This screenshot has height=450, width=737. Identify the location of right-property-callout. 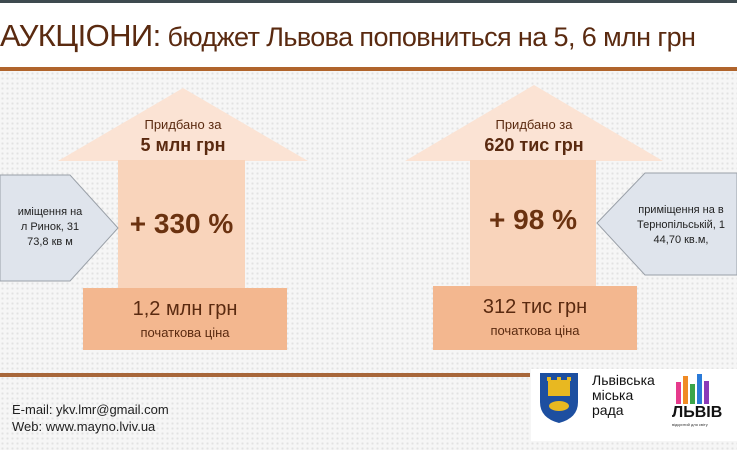
(666, 224).